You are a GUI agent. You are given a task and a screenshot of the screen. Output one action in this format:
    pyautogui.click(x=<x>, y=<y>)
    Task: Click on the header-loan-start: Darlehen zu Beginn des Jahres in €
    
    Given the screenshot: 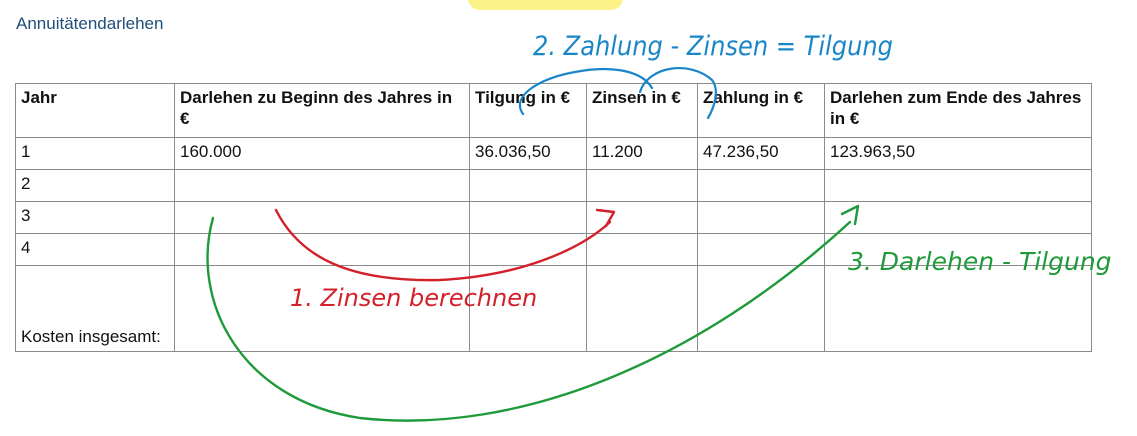 What is the action you would take?
    pyautogui.click(x=322, y=111)
    